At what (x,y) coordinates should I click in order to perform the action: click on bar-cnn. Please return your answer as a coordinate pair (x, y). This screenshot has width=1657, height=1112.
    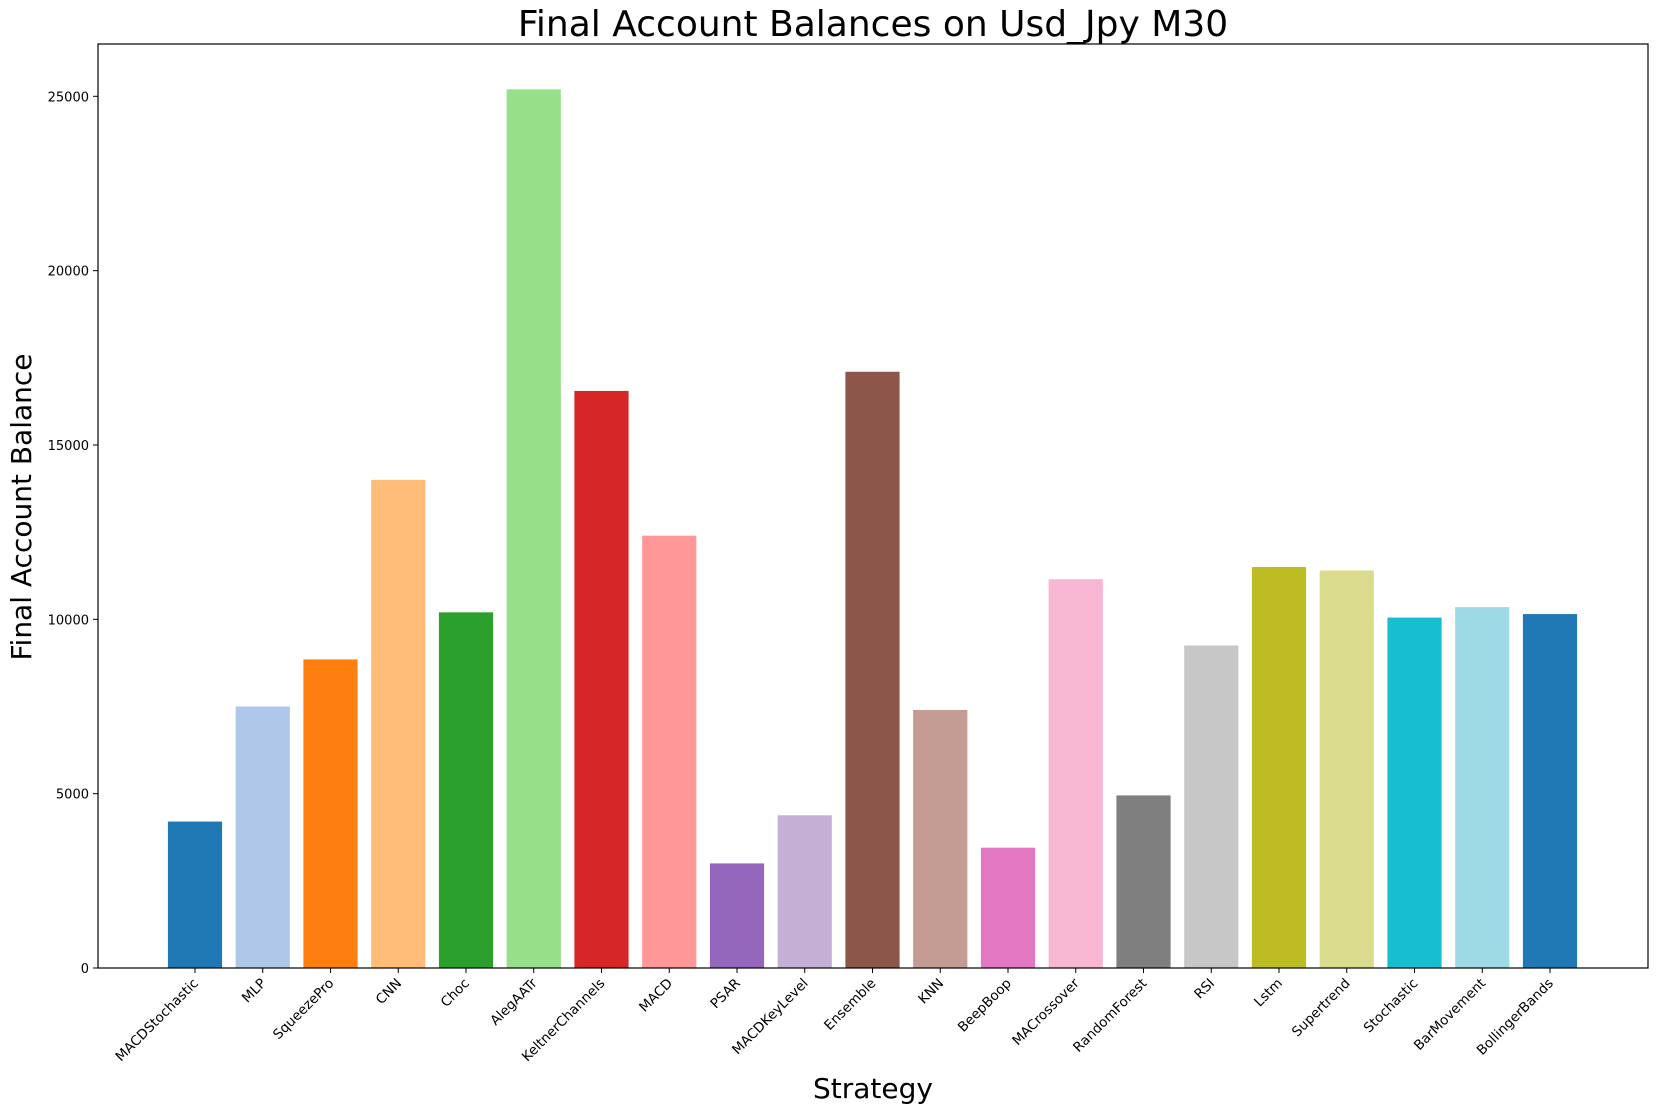
    Looking at the image, I should click on (398, 723).